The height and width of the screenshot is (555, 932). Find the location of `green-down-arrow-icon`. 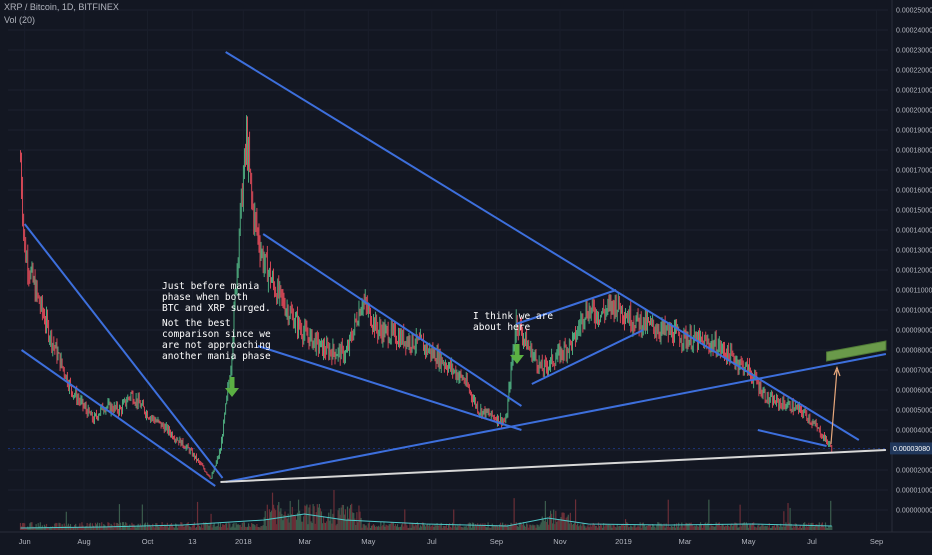

green-down-arrow-icon is located at coordinates (517, 354).